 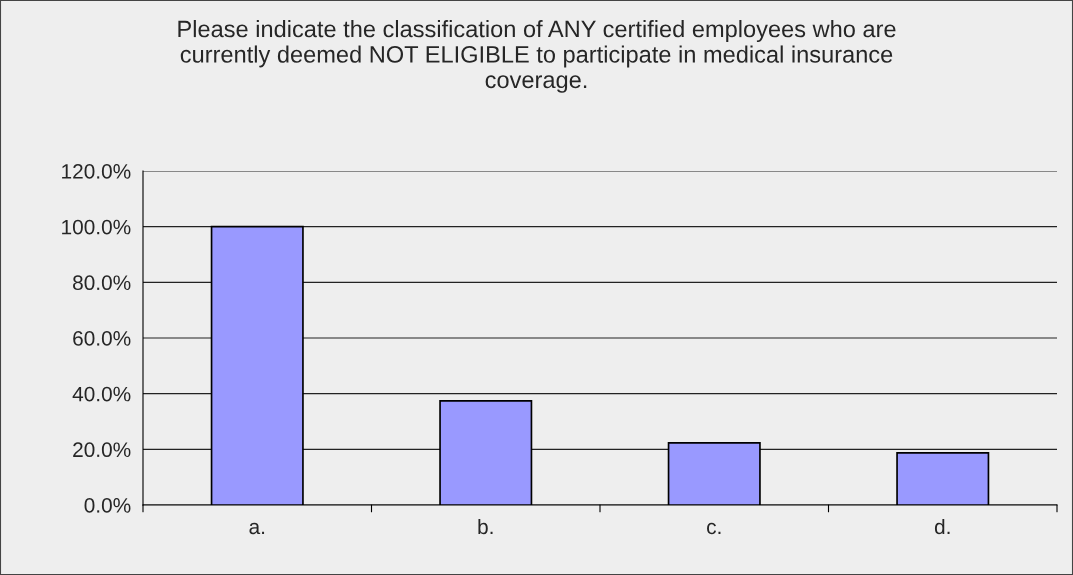 What do you see at coordinates (102, 450) in the screenshot?
I see `y-tick-label: 20.0%` at bounding box center [102, 450].